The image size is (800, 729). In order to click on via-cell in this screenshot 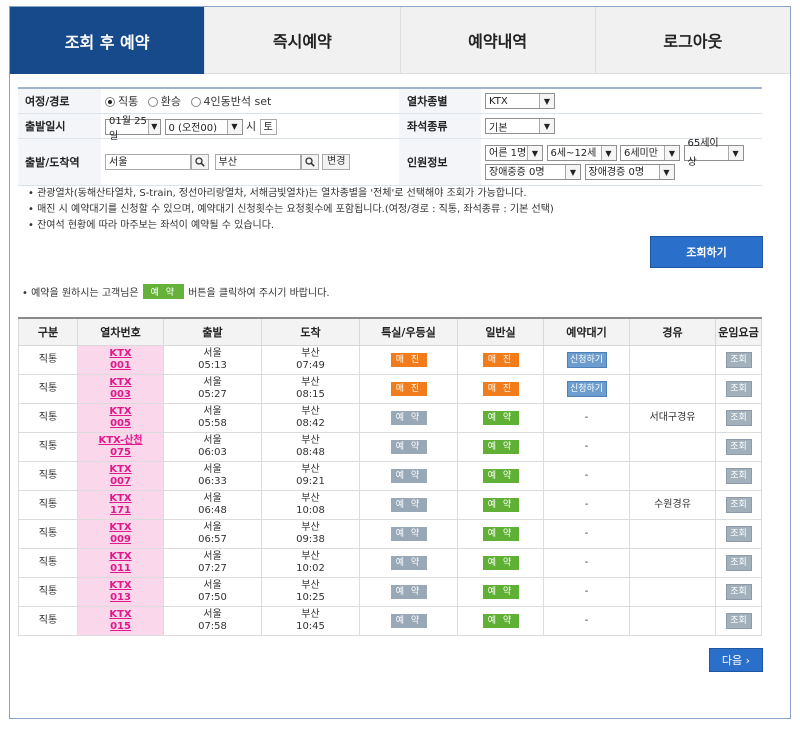, I will do `click(672, 563)`.